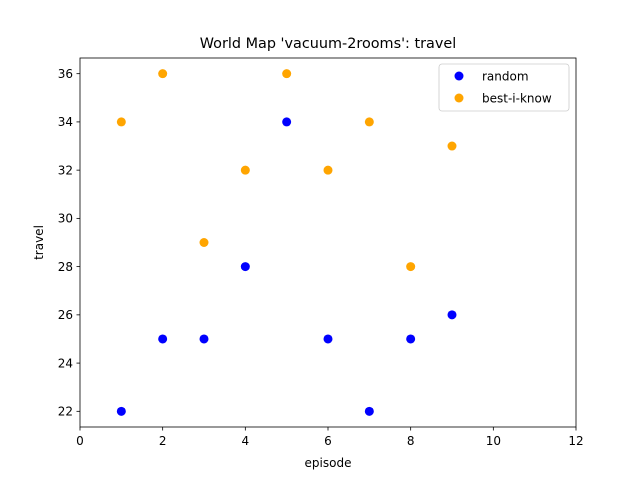 Image resolution: width=640 pixels, height=485 pixels. What do you see at coordinates (65, 267) in the screenshot?
I see `y-tick-label: 28` at bounding box center [65, 267].